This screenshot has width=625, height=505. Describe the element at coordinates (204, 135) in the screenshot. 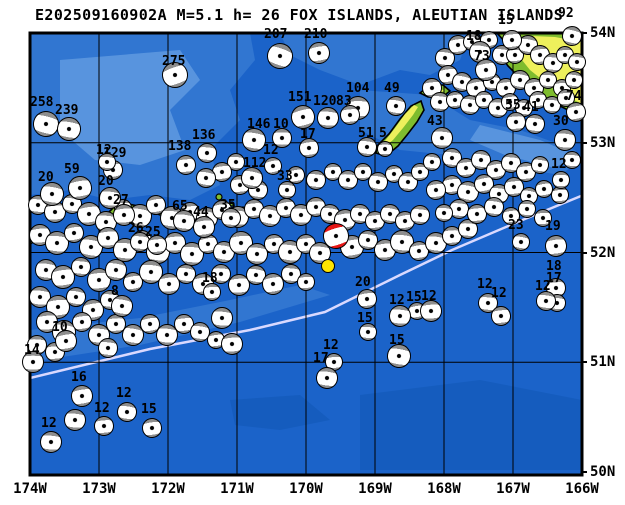

I see `depth-label: 136` at that location.